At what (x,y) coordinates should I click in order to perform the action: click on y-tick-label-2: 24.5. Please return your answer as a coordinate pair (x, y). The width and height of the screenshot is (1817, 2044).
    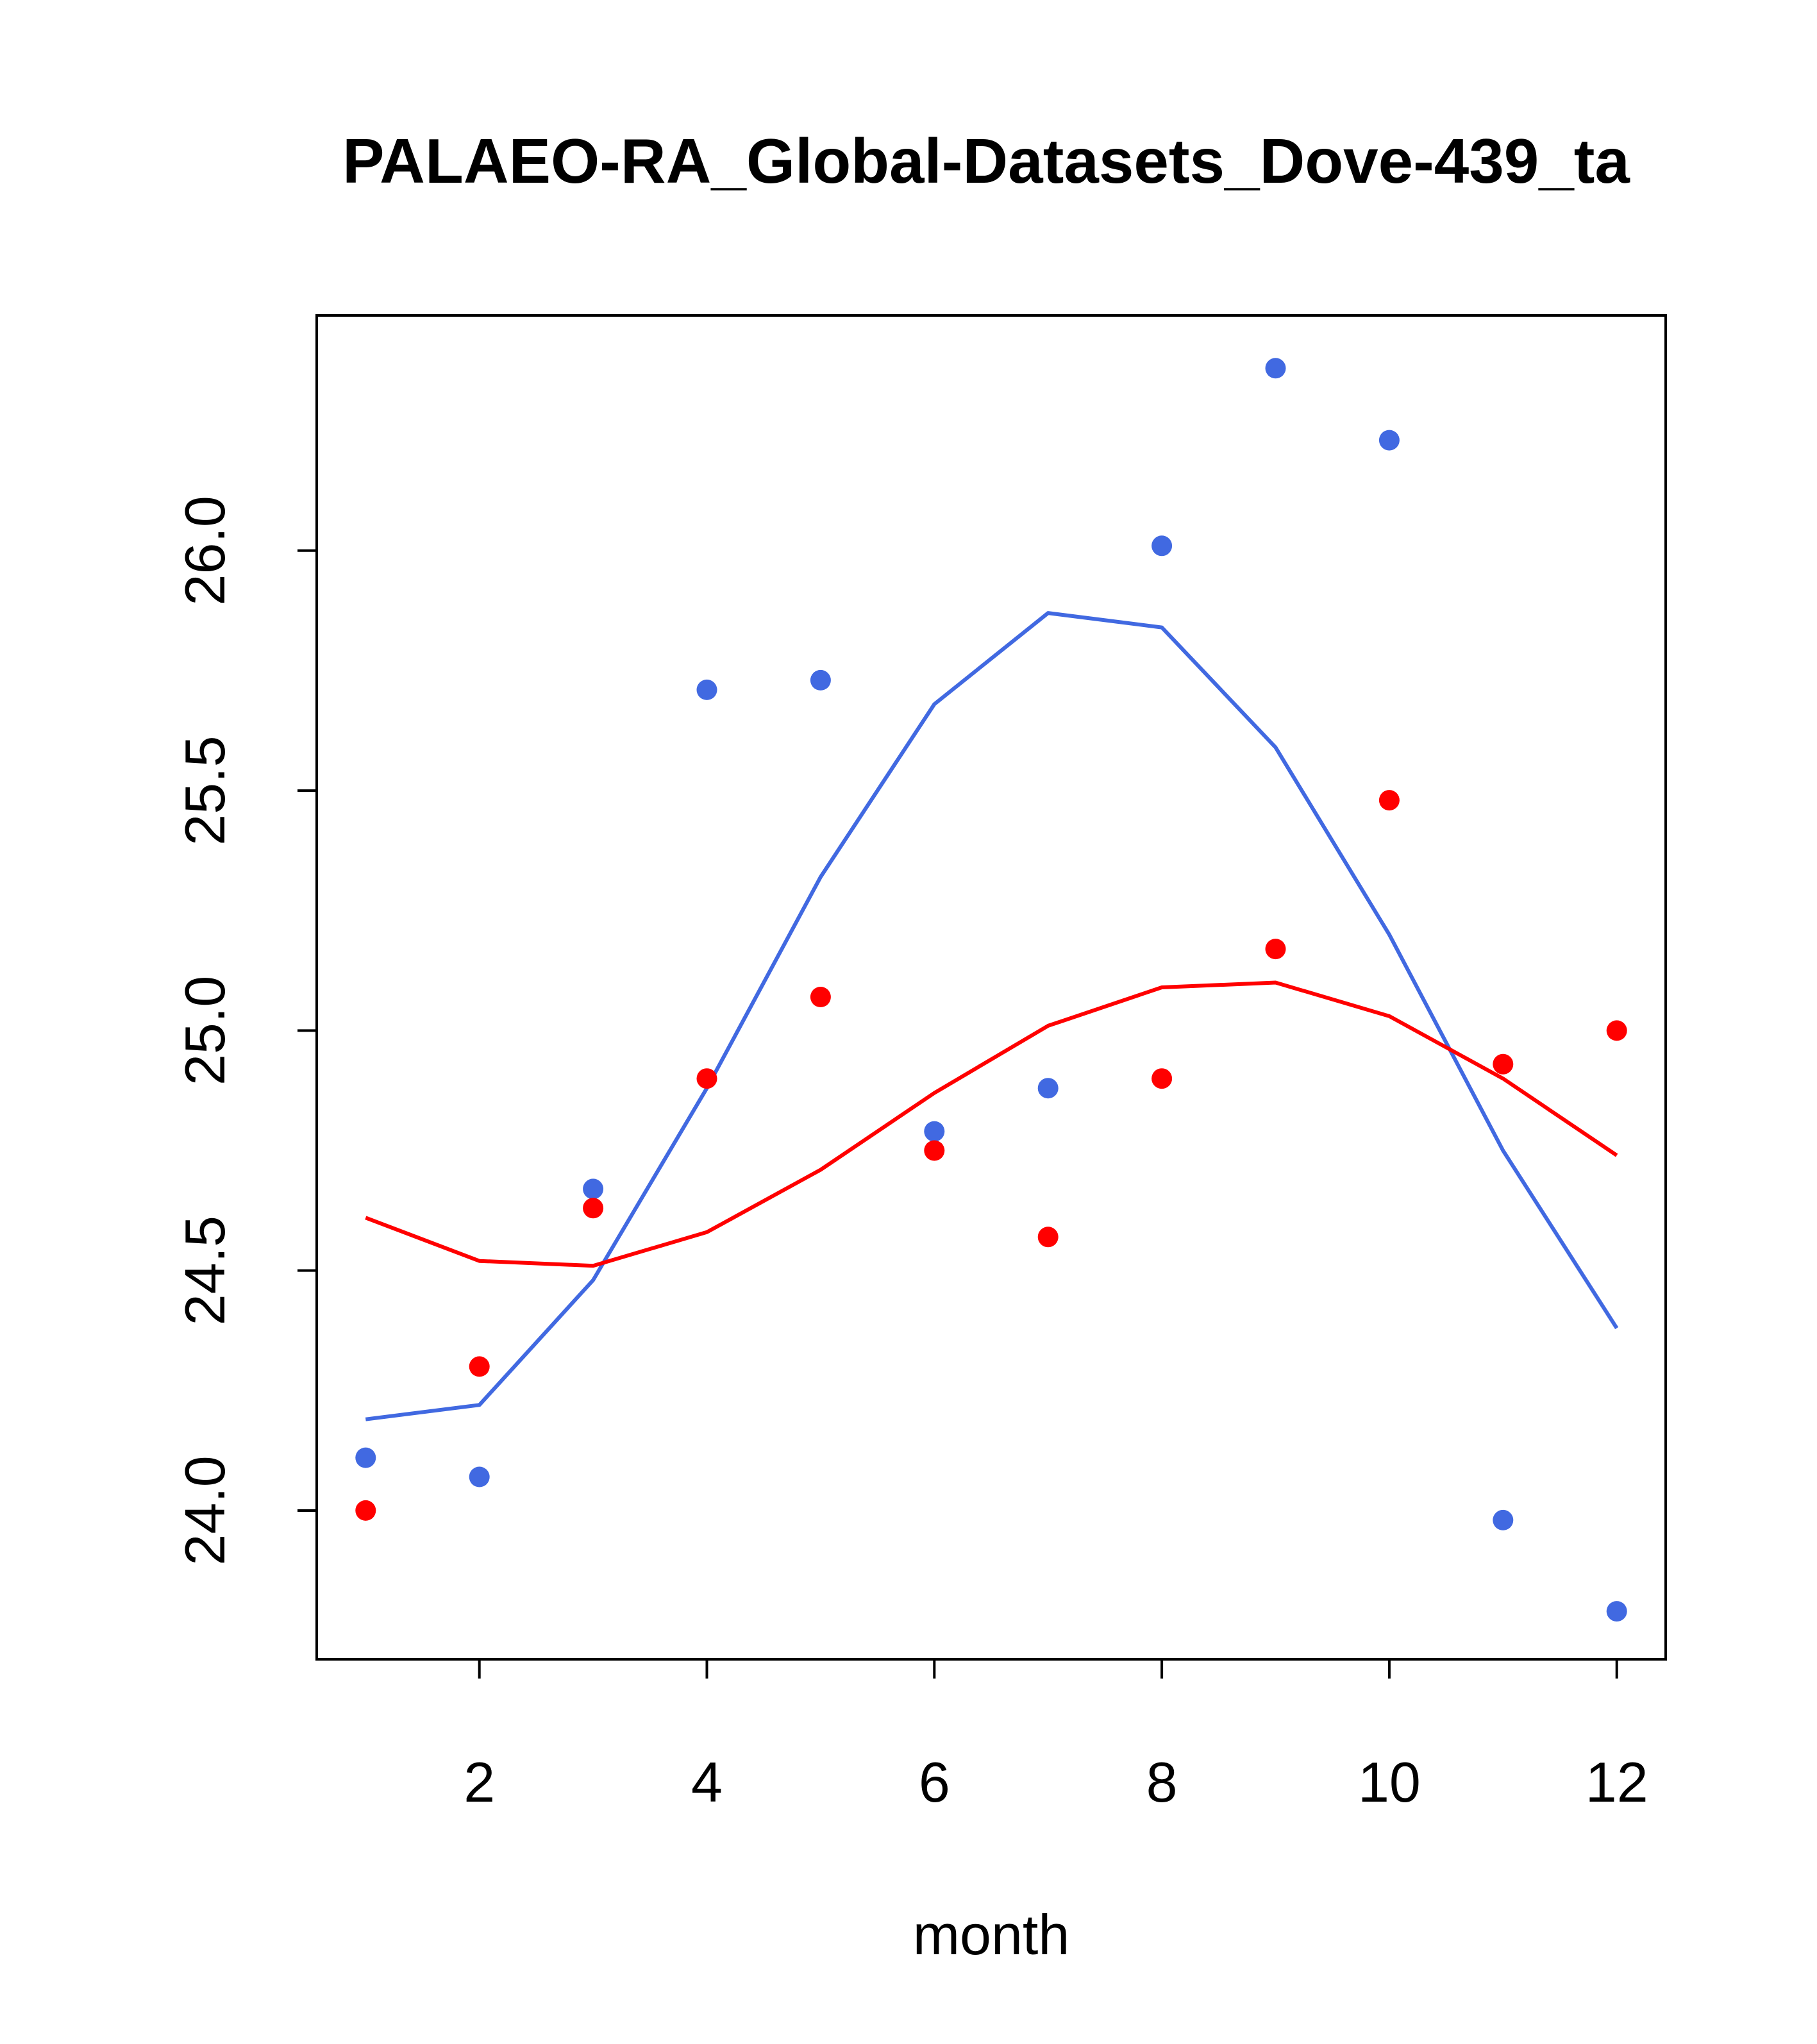
    Looking at the image, I should click on (205, 1270).